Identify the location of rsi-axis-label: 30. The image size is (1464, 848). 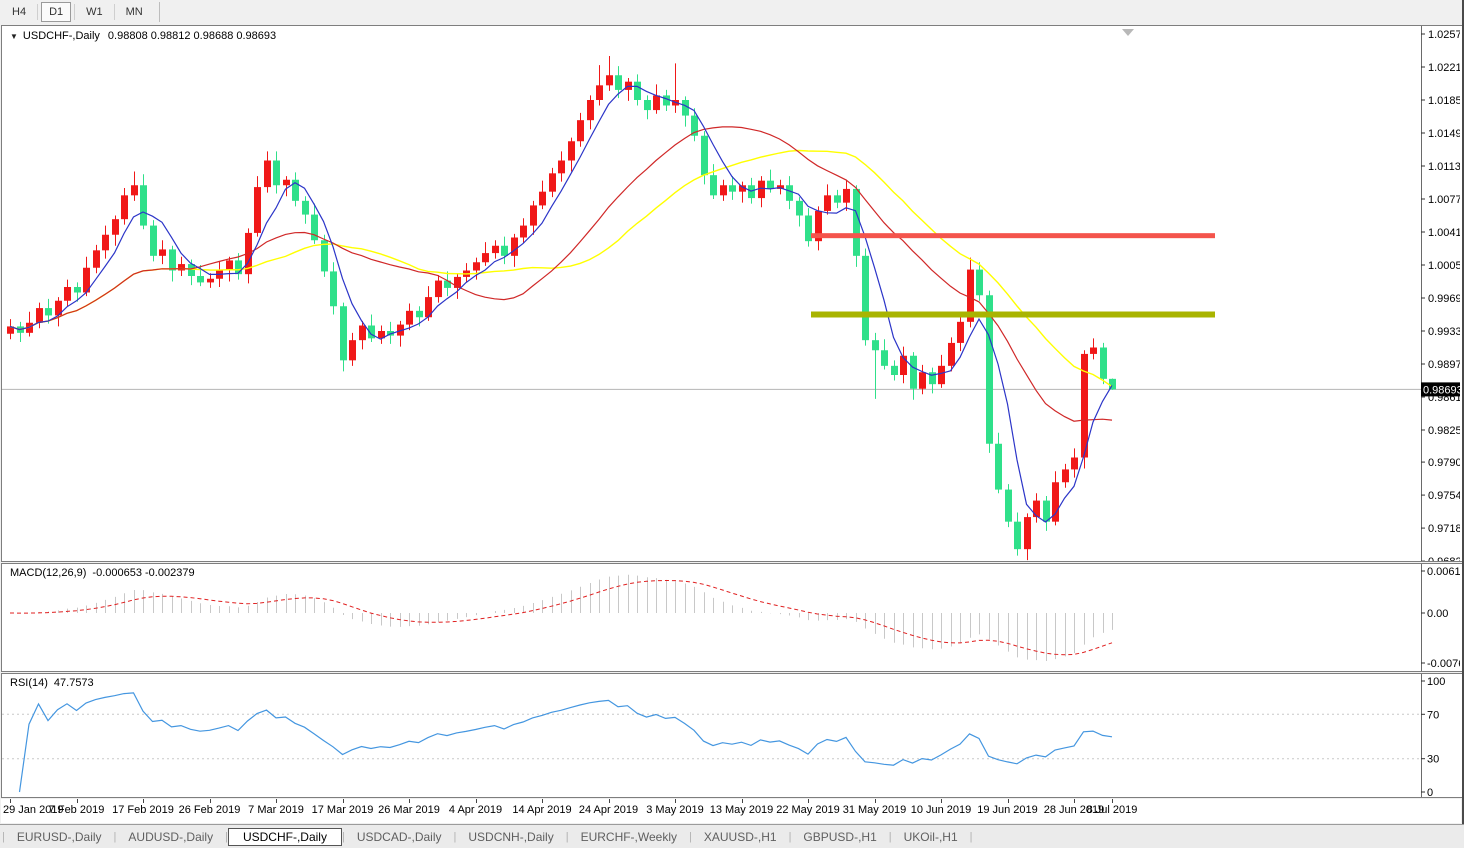
(1433, 760).